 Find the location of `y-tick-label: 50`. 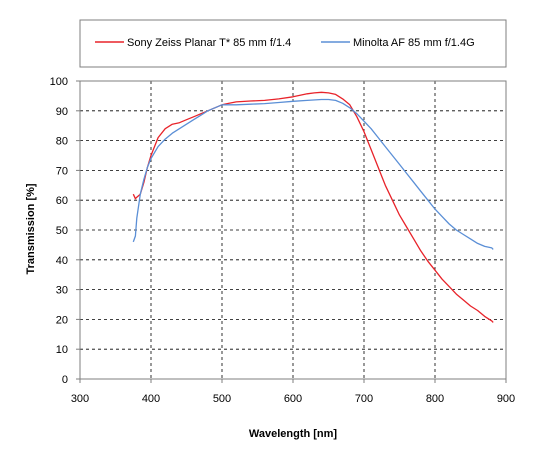

y-tick-label: 50 is located at coordinates (62, 231).